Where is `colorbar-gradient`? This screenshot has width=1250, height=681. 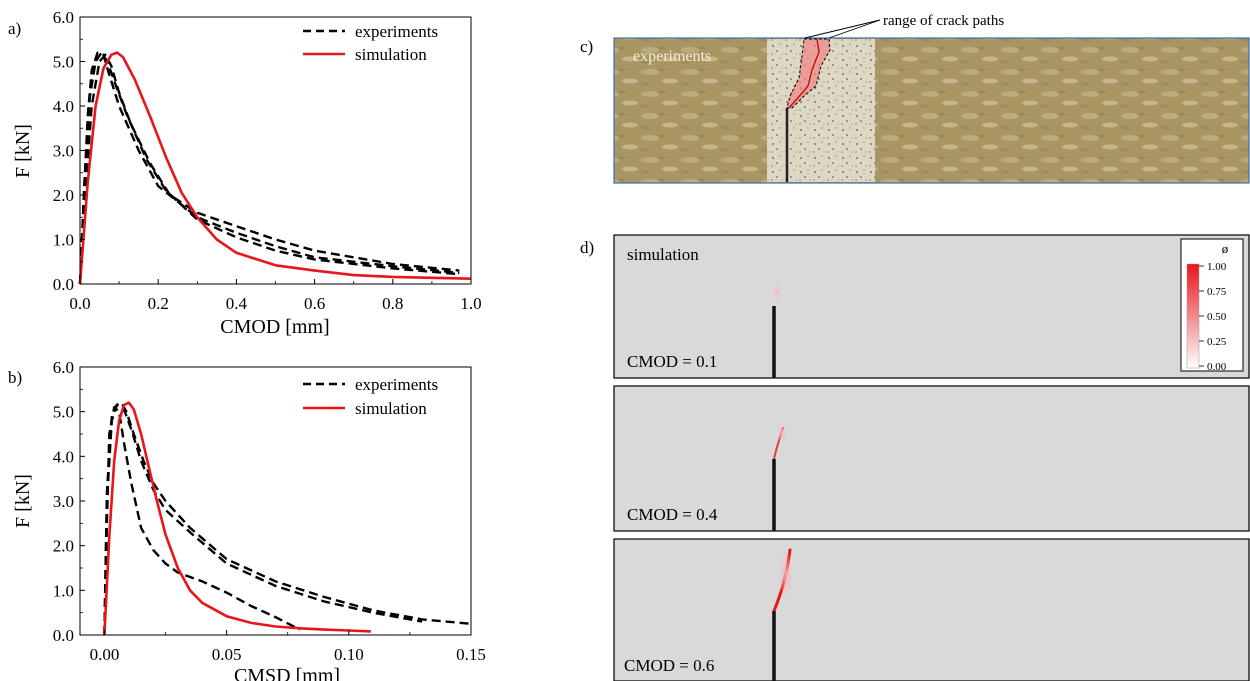
colorbar-gradient is located at coordinates (1193, 316).